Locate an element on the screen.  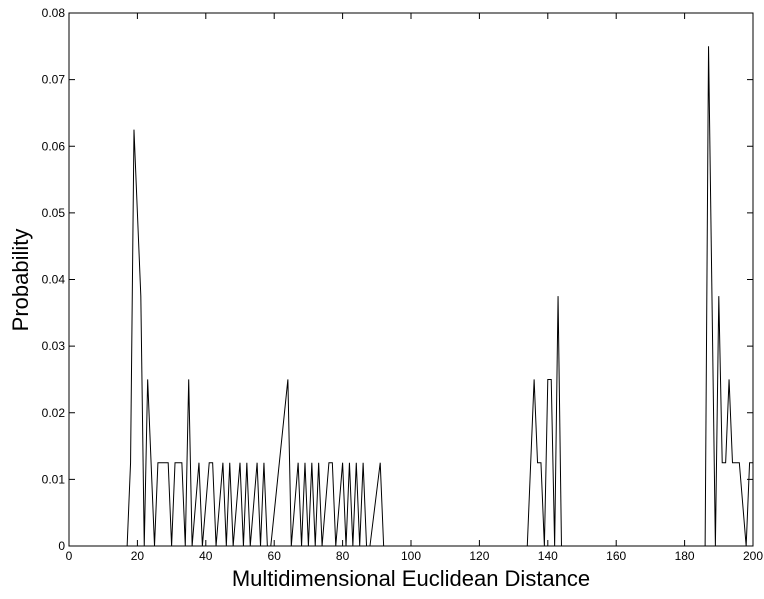
y-tick-label: 0.03 is located at coordinates (54, 346).